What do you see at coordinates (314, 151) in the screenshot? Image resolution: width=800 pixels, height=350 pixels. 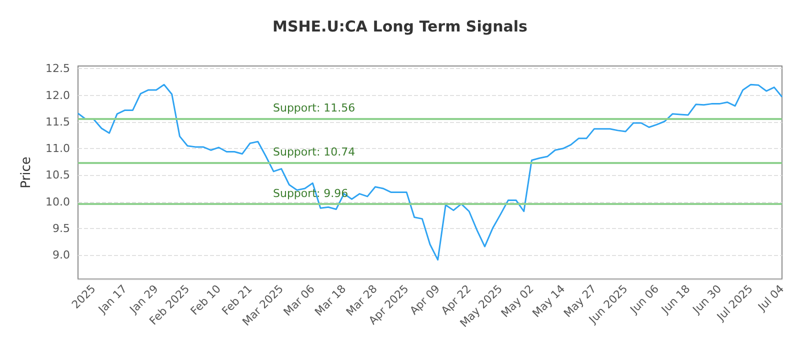 I see `ref-line-label: Support: 10.74` at bounding box center [314, 151].